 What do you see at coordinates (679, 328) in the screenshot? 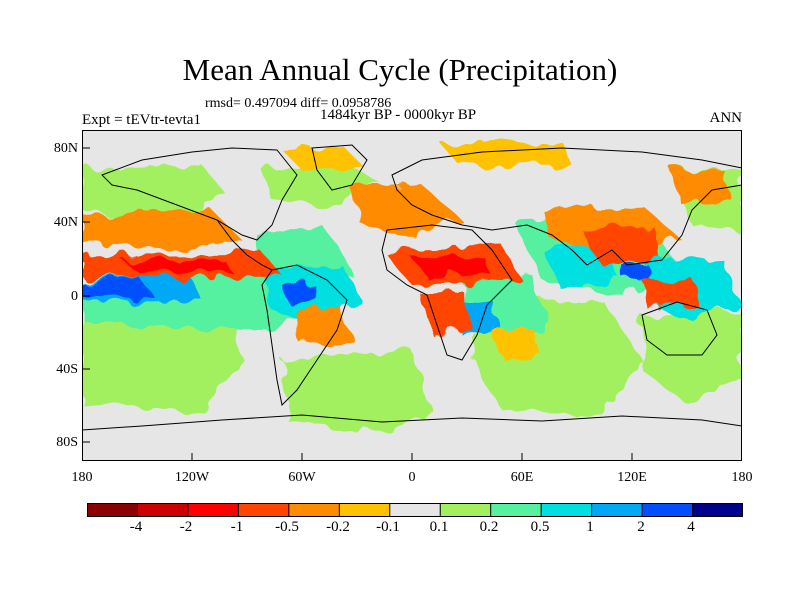
I see `coastline-australia` at bounding box center [679, 328].